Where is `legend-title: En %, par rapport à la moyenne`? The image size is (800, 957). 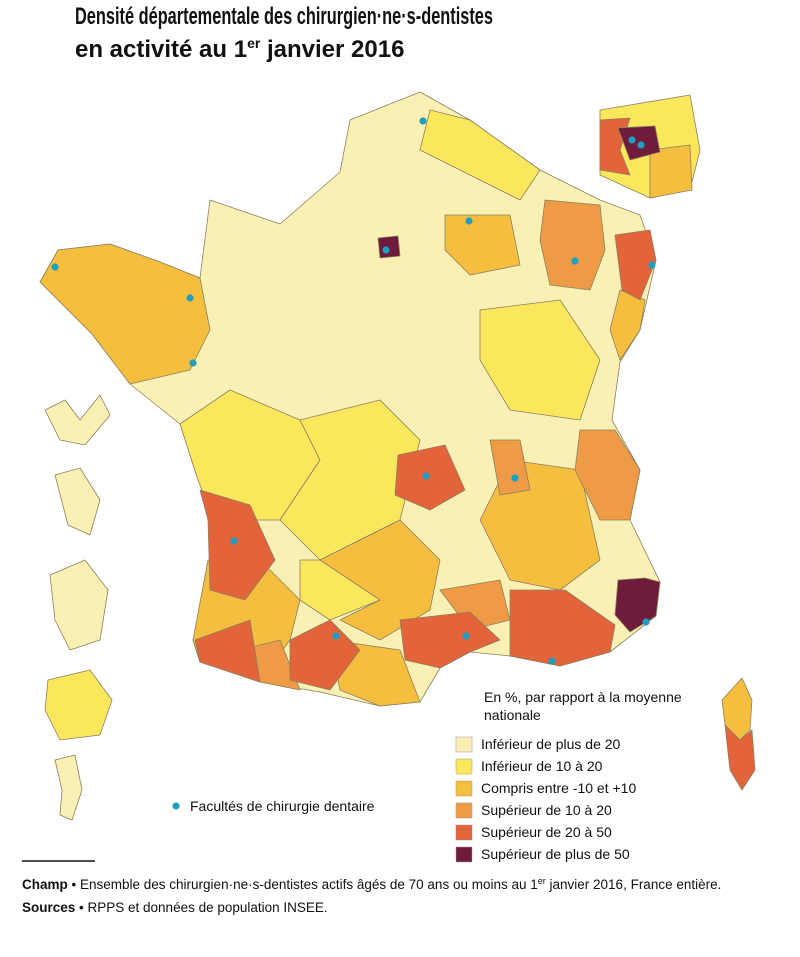 legend-title: En %, par rapport à la moyenne is located at coordinates (583, 697).